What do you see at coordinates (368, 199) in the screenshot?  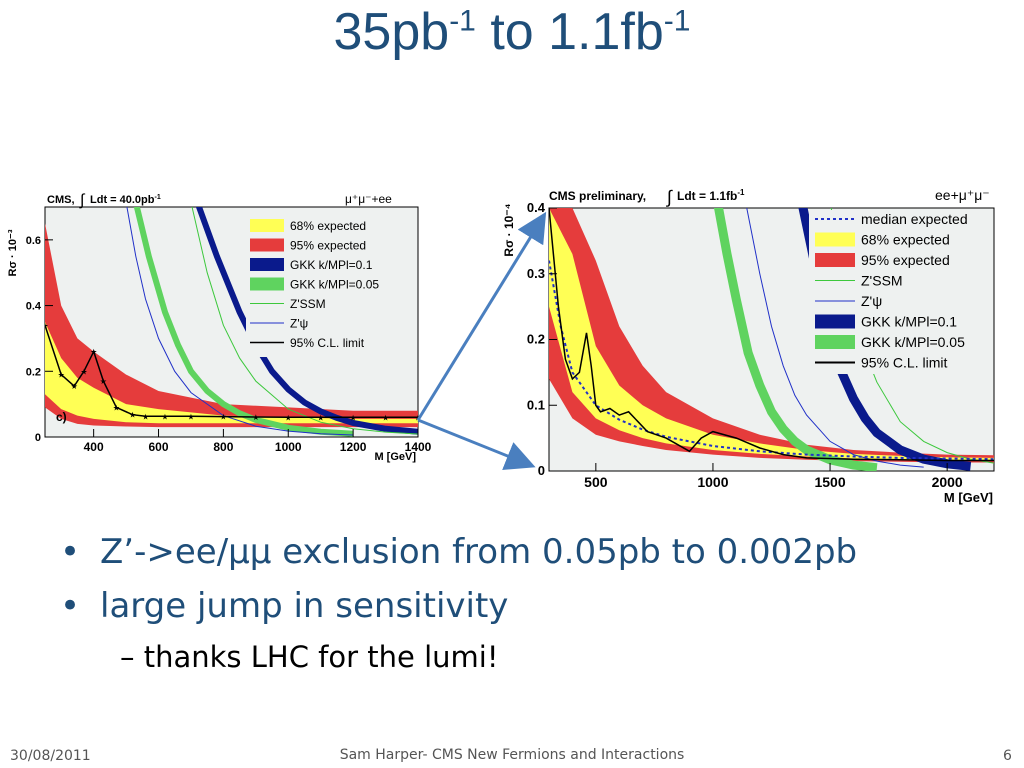 I see `plot-left-channel: μ⁺μ⁻+ee` at bounding box center [368, 199].